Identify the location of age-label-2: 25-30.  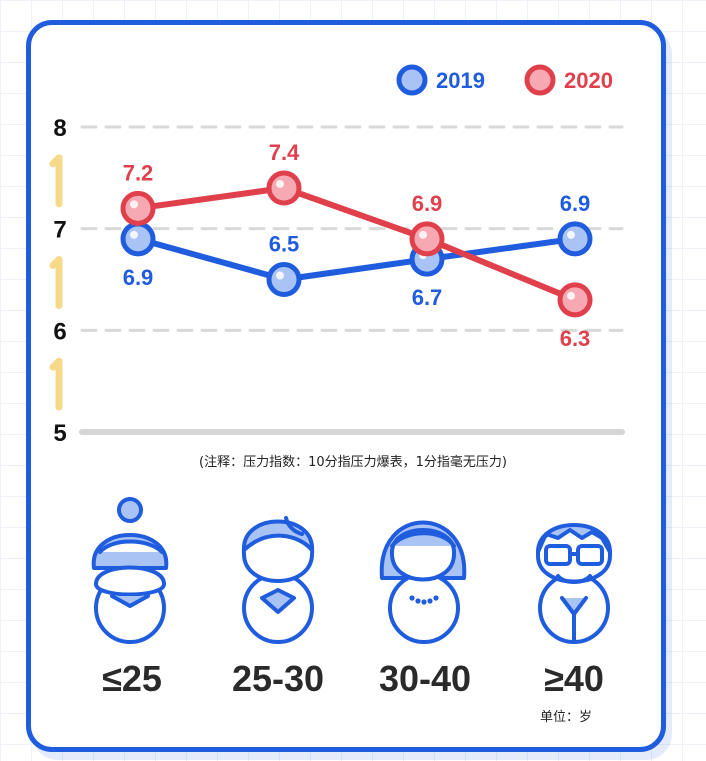
(278, 678).